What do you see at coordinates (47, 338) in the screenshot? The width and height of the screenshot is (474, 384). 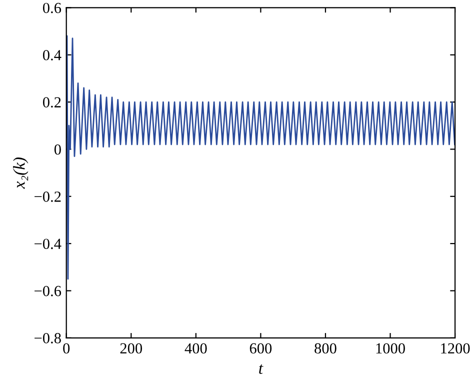 I see `y-tick-label: −0.8` at bounding box center [47, 338].